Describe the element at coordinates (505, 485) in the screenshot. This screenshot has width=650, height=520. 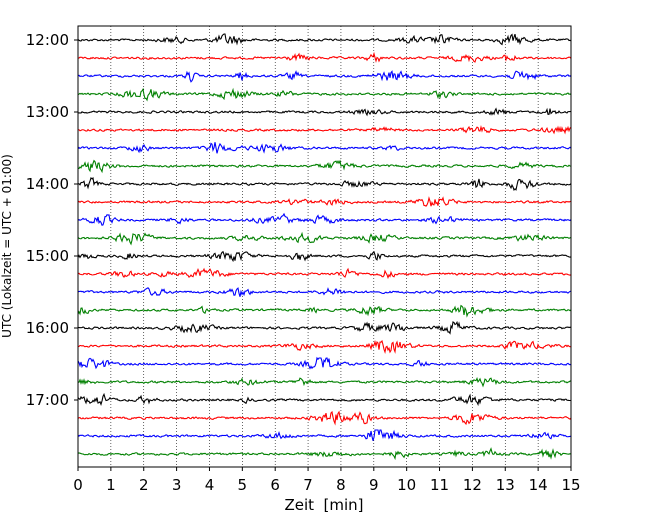
I see `x-tick-label: 13` at that location.